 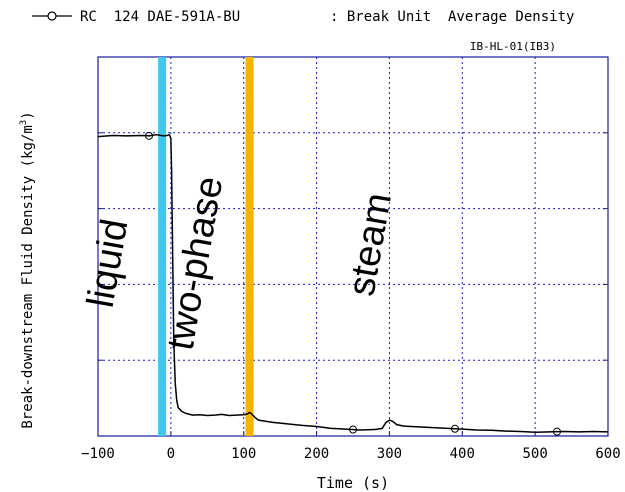 I want to click on annotation-label: liquid, so click(x=108, y=263).